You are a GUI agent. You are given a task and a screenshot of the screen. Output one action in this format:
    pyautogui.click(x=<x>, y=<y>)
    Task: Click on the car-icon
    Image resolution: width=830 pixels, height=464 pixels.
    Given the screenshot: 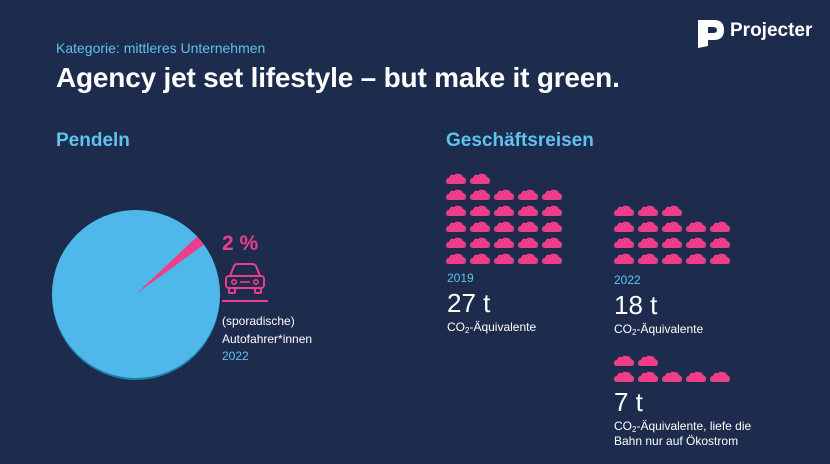 What is the action you would take?
    pyautogui.click(x=245, y=278)
    